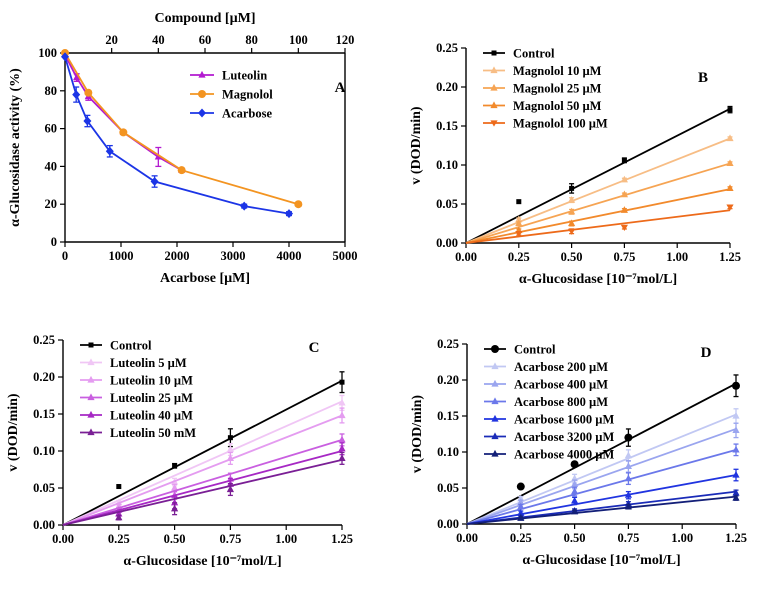 The width and height of the screenshot is (760, 589). What do you see at coordinates (151, 398) in the screenshot?
I see `legend-label: Luteolin 25 µM` at bounding box center [151, 398].